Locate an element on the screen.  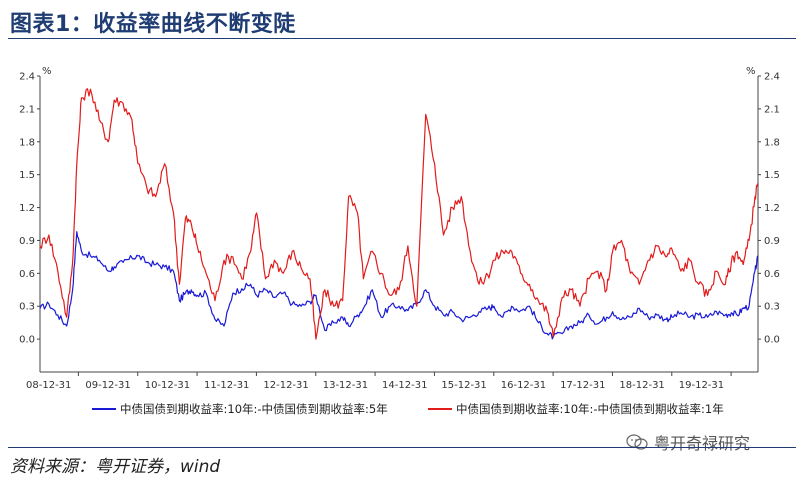
y-tick-label-left: 0.9 is located at coordinates (27, 241).